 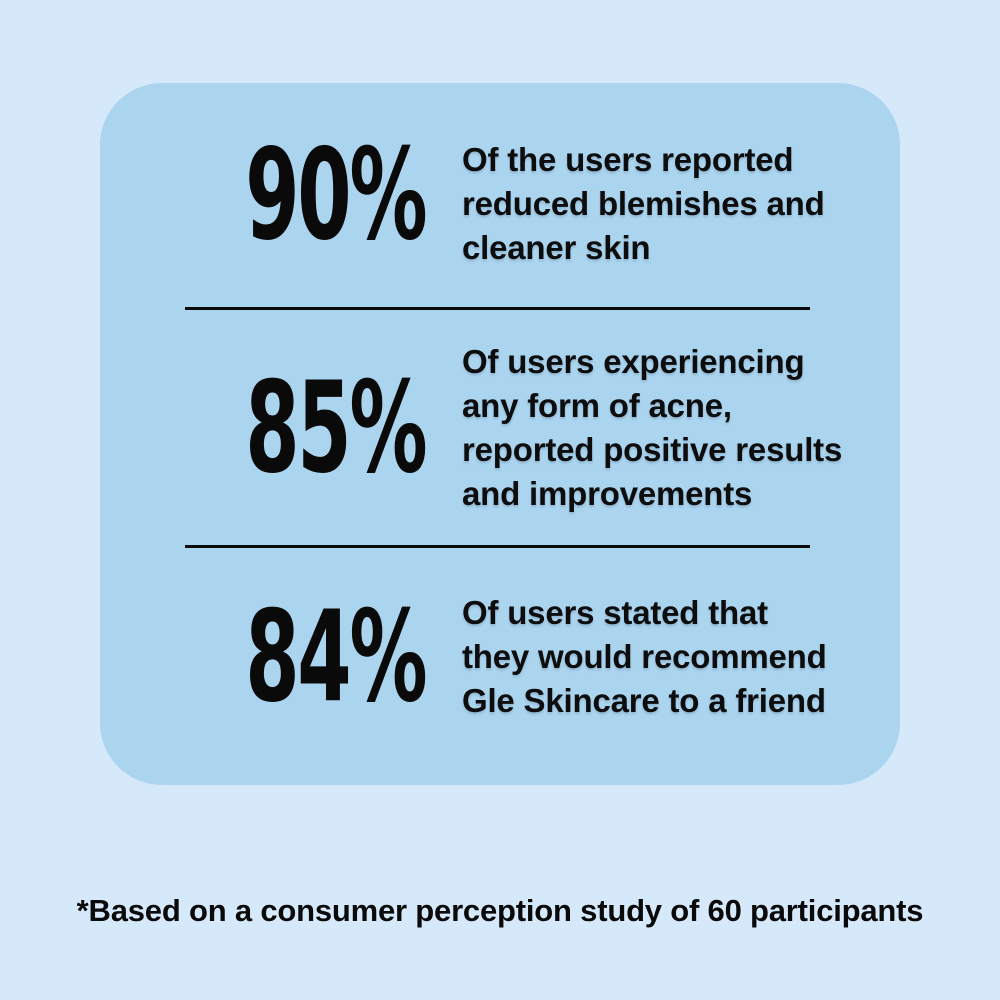 What do you see at coordinates (615, 612) in the screenshot?
I see `stat-description-line: Of users stated that` at bounding box center [615, 612].